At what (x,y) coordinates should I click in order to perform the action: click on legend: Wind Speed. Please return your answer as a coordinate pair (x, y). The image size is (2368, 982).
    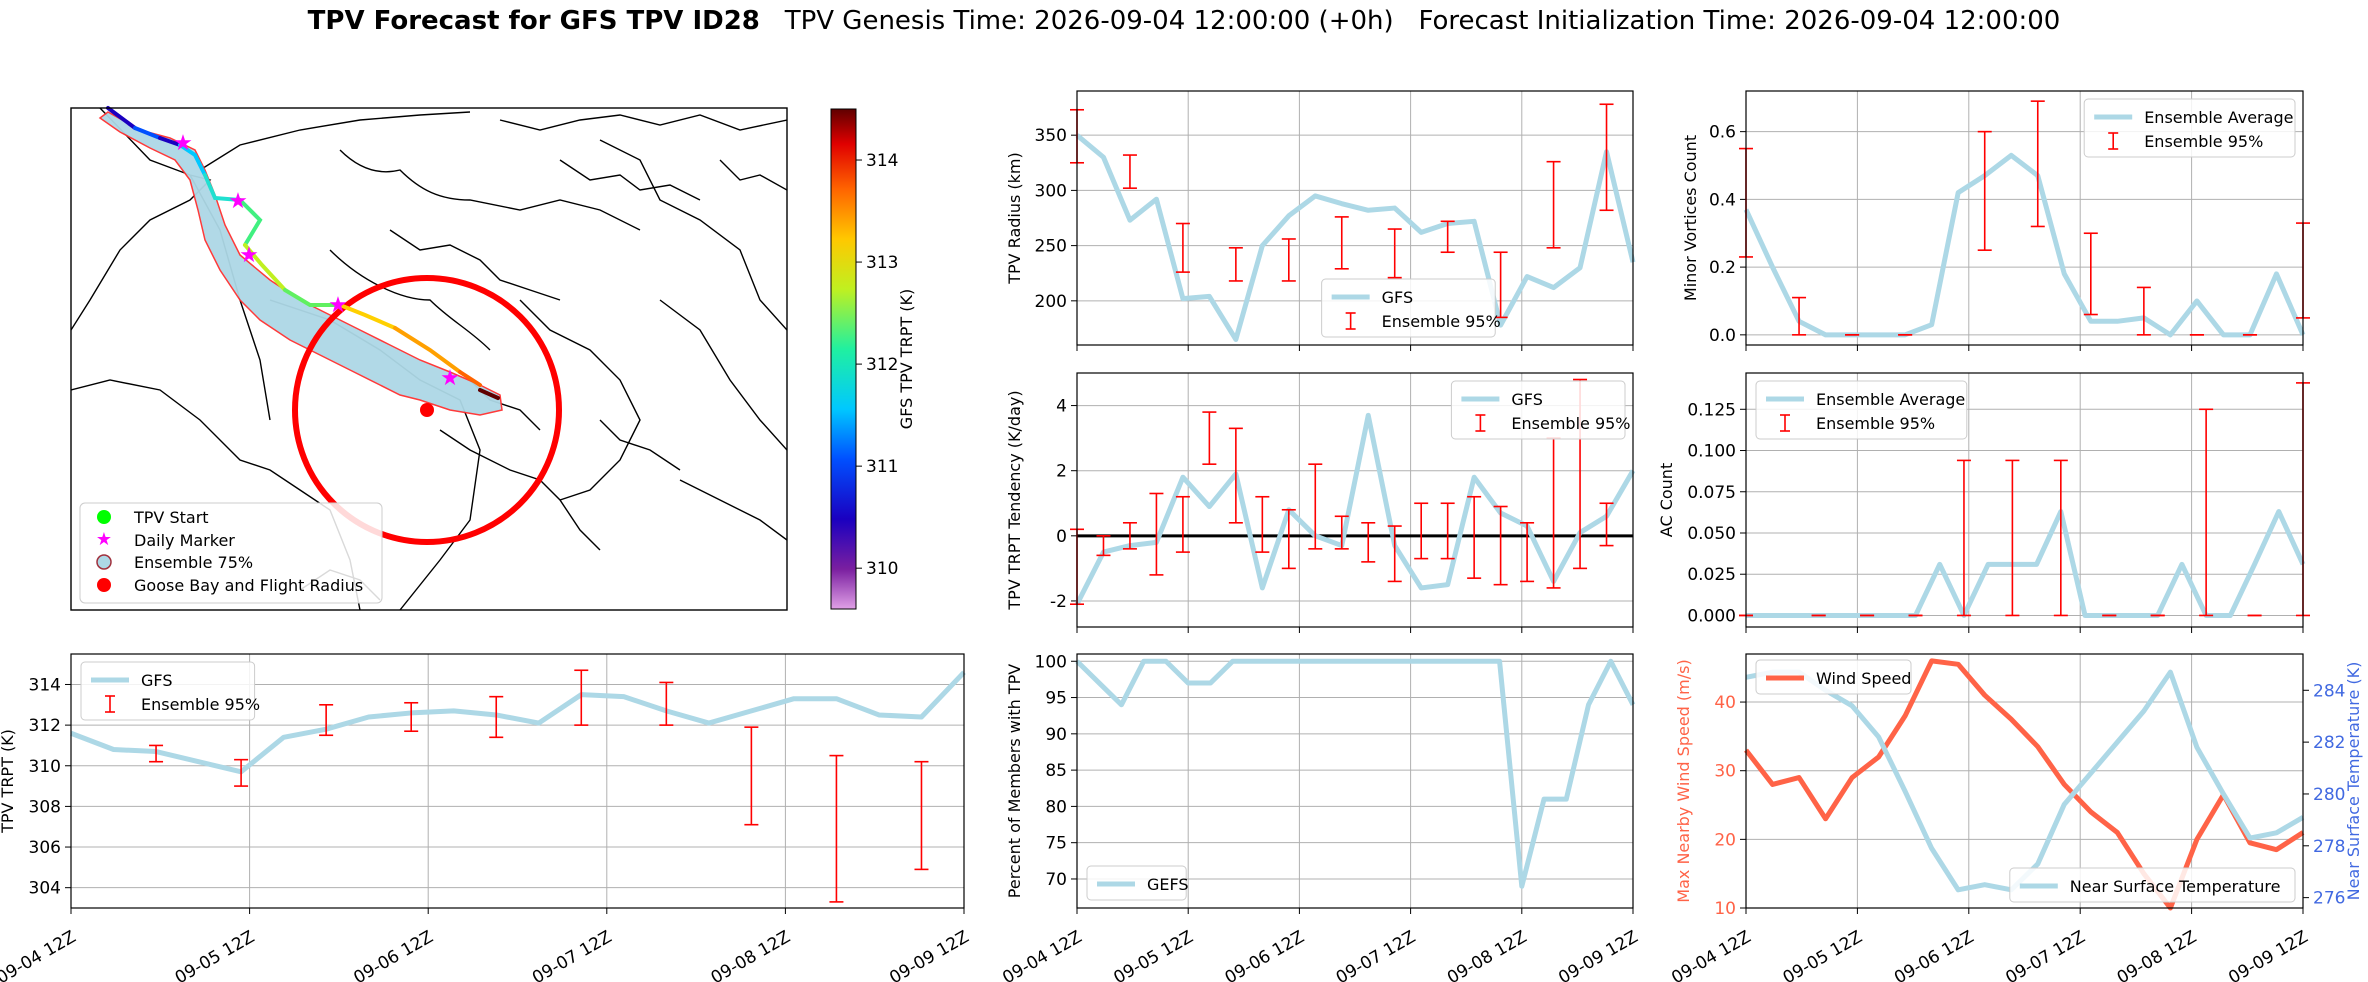
    Looking at the image, I should click on (1833, 677).